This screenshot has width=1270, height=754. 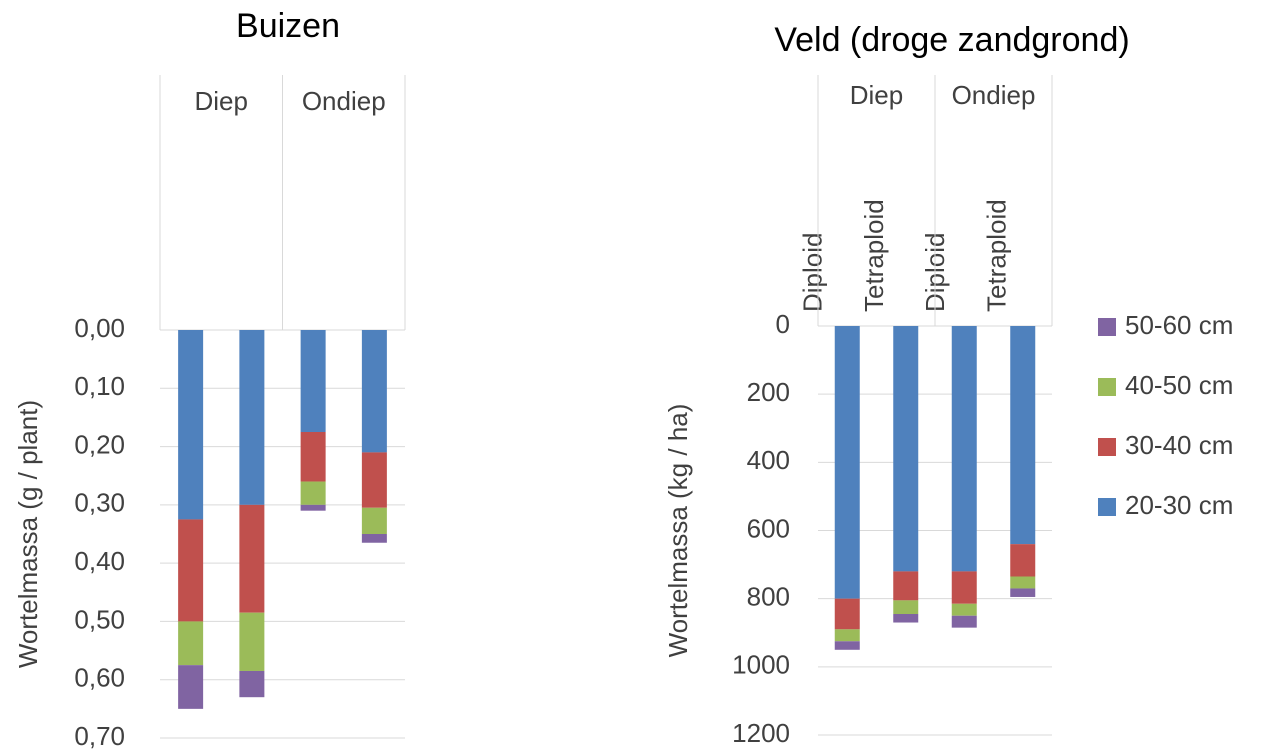 I want to click on legend-label: 40-50 cm, so click(x=1179, y=385).